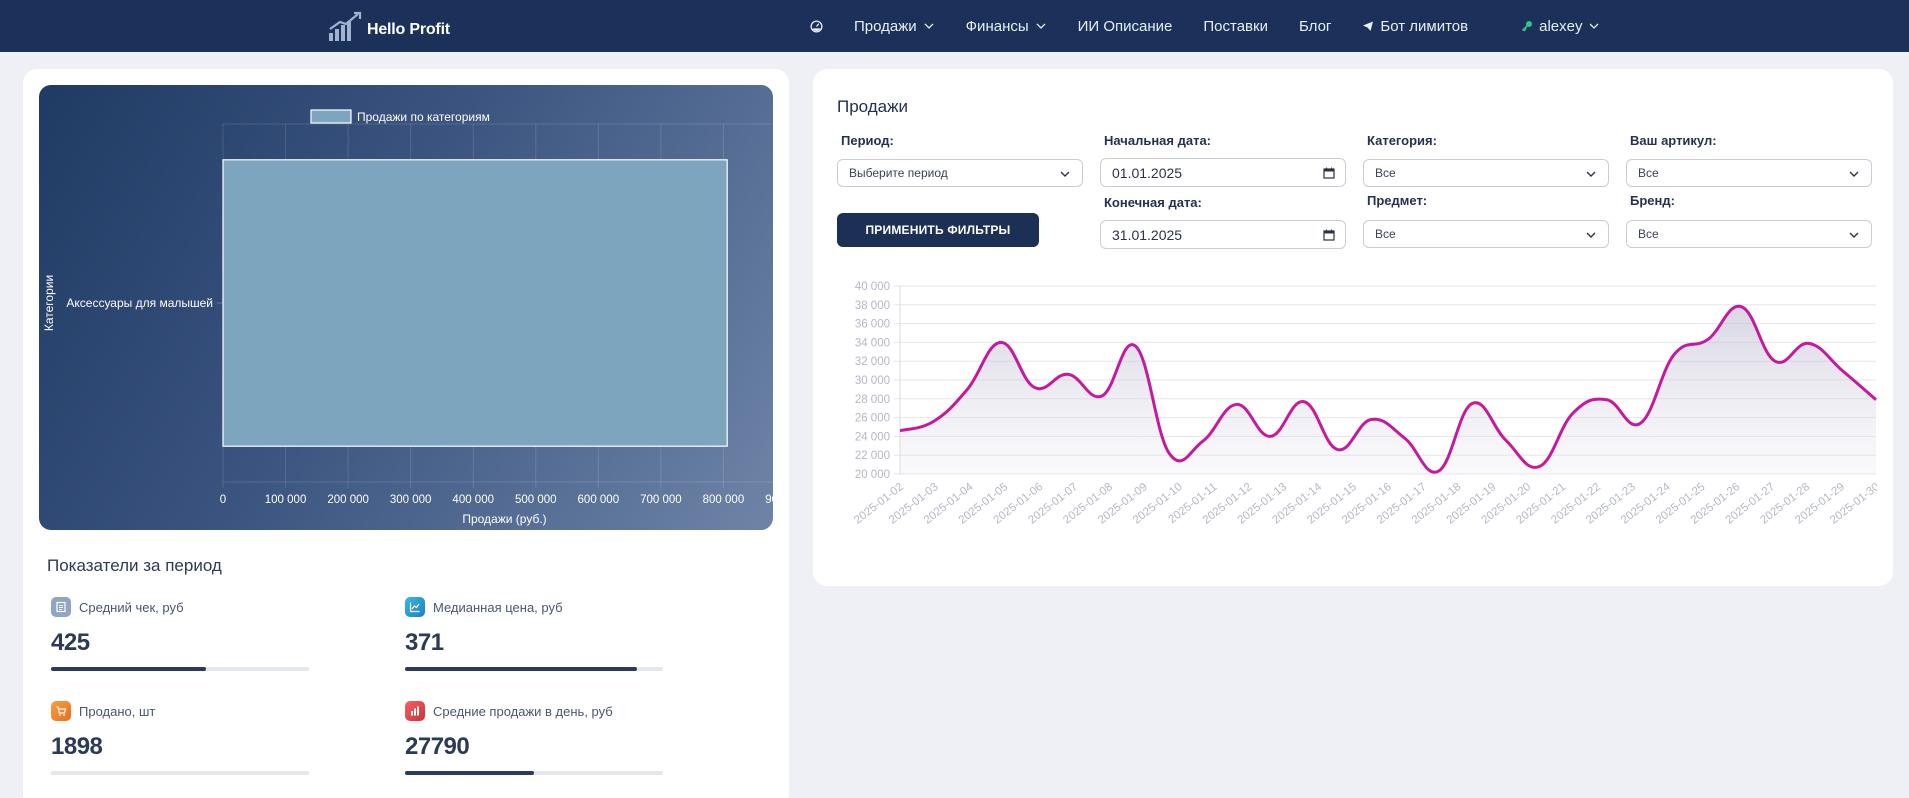  What do you see at coordinates (134, 565) in the screenshot?
I see `metrics-title: Показатели за период` at bounding box center [134, 565].